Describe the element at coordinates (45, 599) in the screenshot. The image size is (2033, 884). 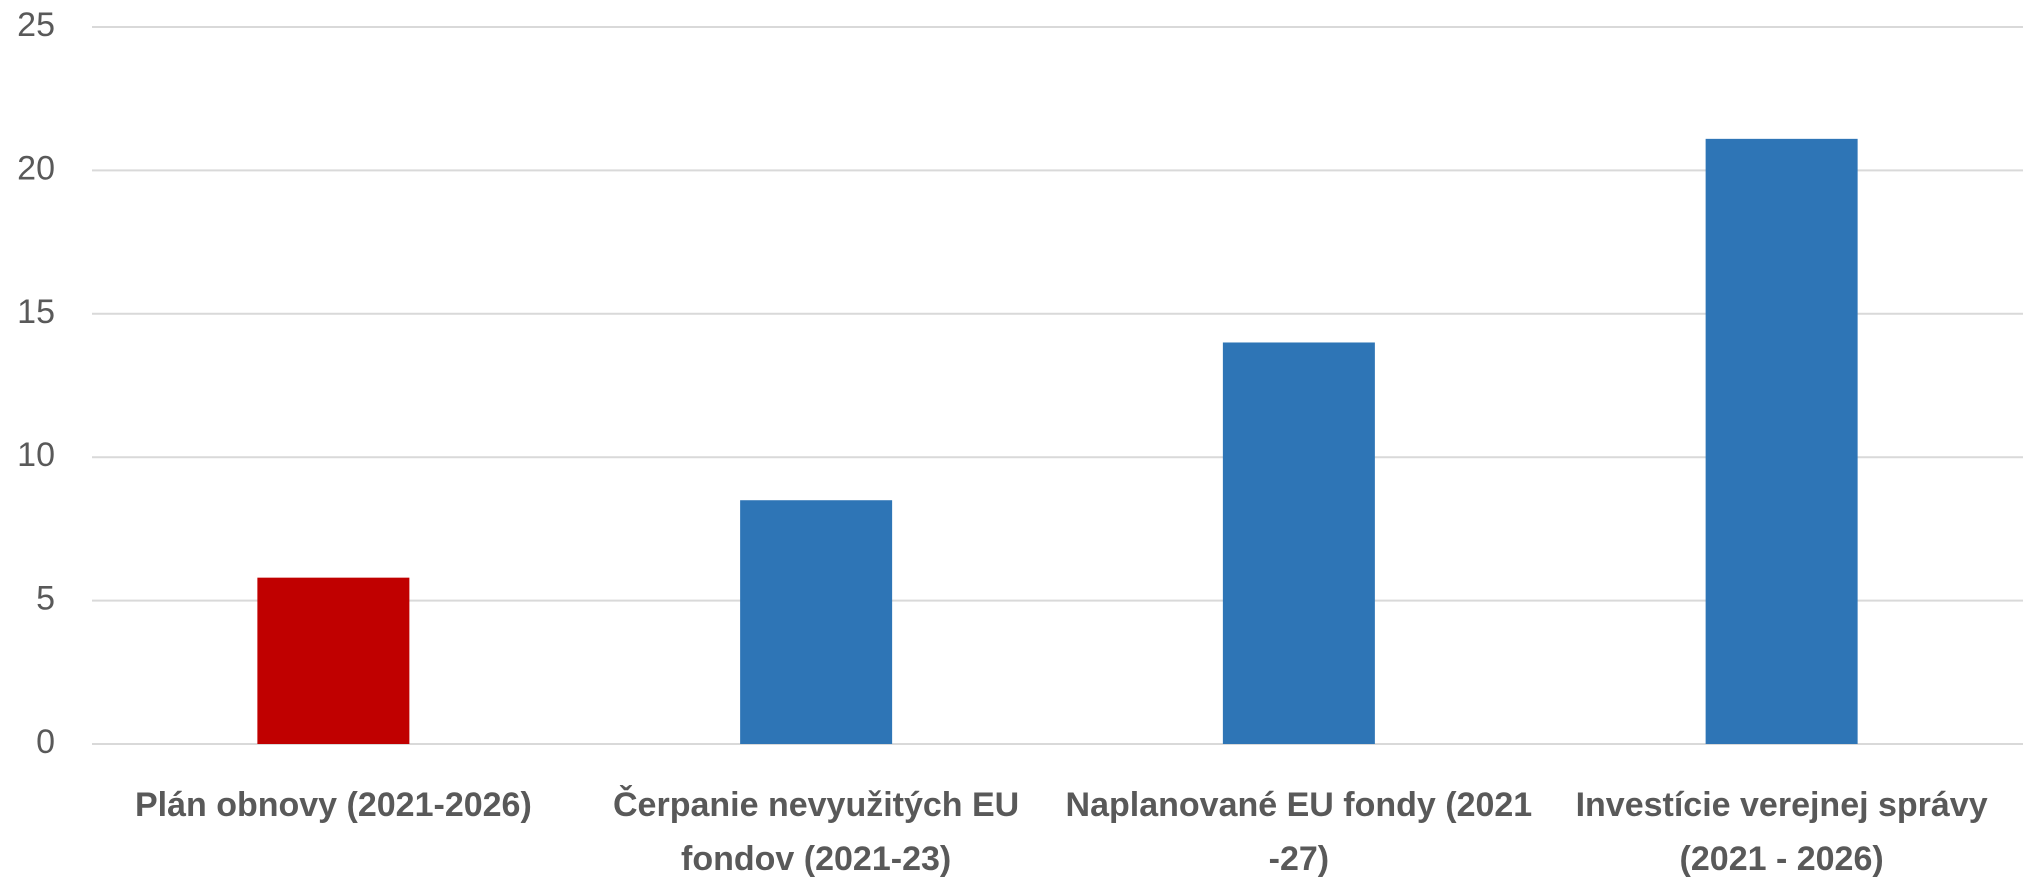
I see `y-tick-label: 5` at that location.